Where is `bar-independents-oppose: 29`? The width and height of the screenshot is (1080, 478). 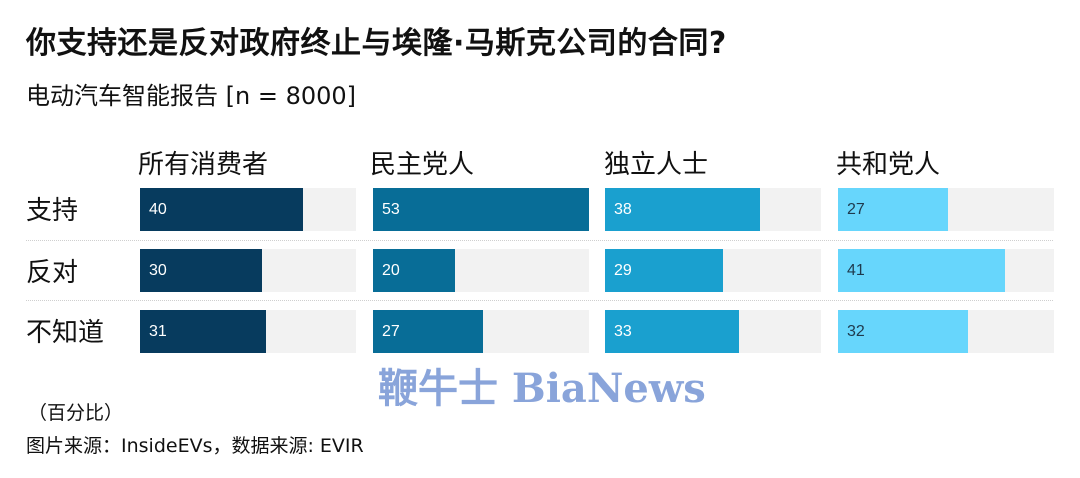 bar-independents-oppose: 29 is located at coordinates (664, 270).